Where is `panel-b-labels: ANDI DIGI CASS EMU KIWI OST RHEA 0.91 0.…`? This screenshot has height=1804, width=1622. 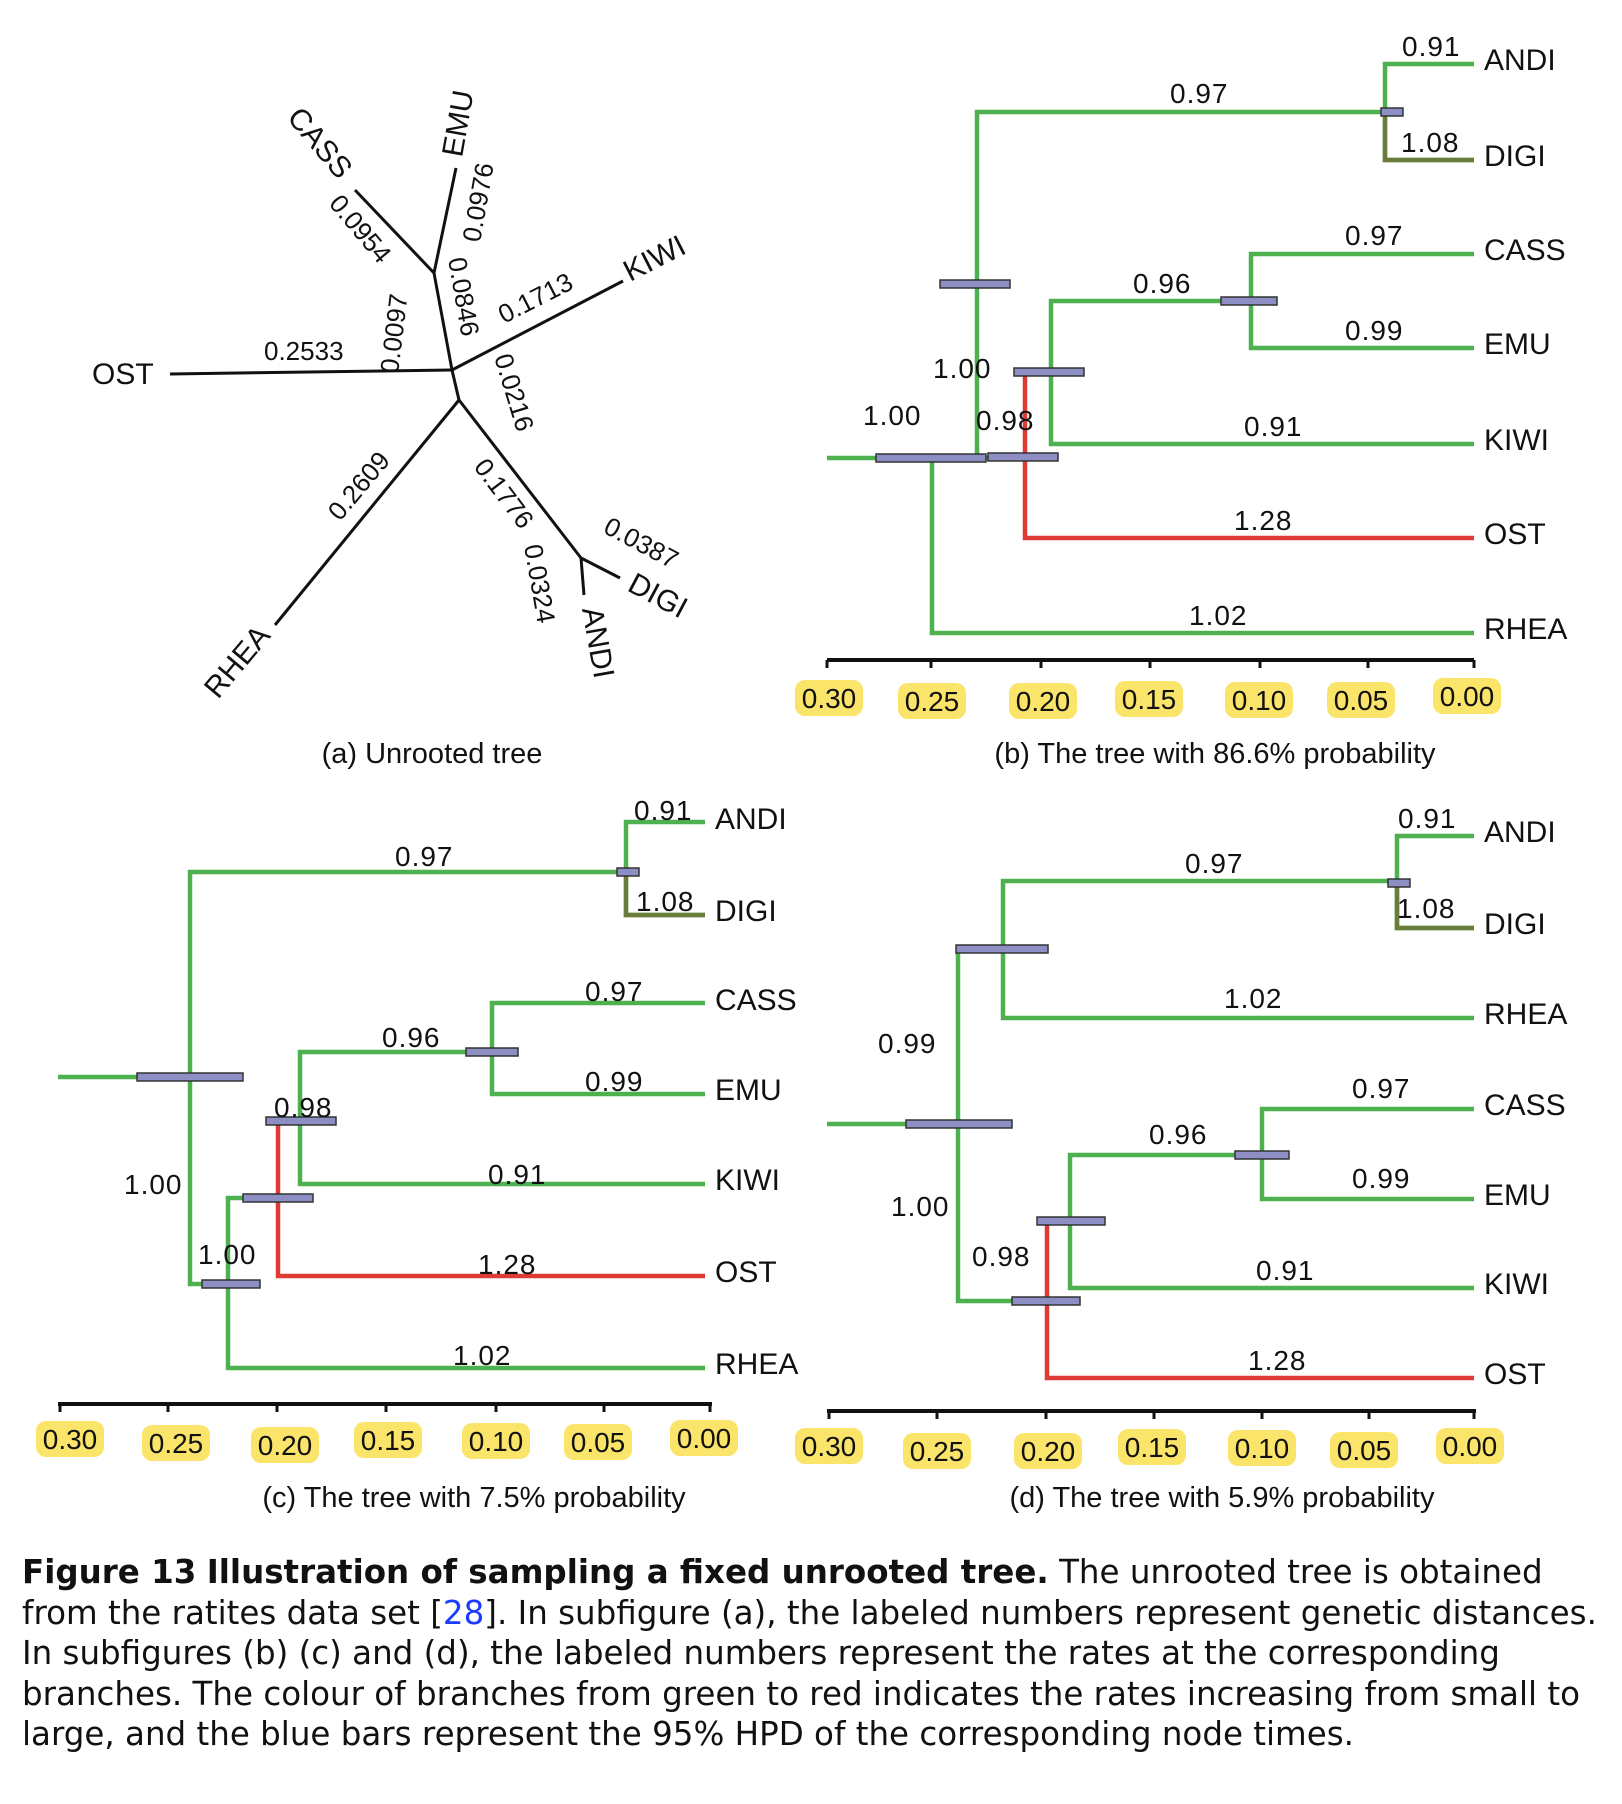
panel-b-labels: ANDI DIGI CASS EMU KIWI OST RHEA 0.91 0.… is located at coordinates (1215, 338).